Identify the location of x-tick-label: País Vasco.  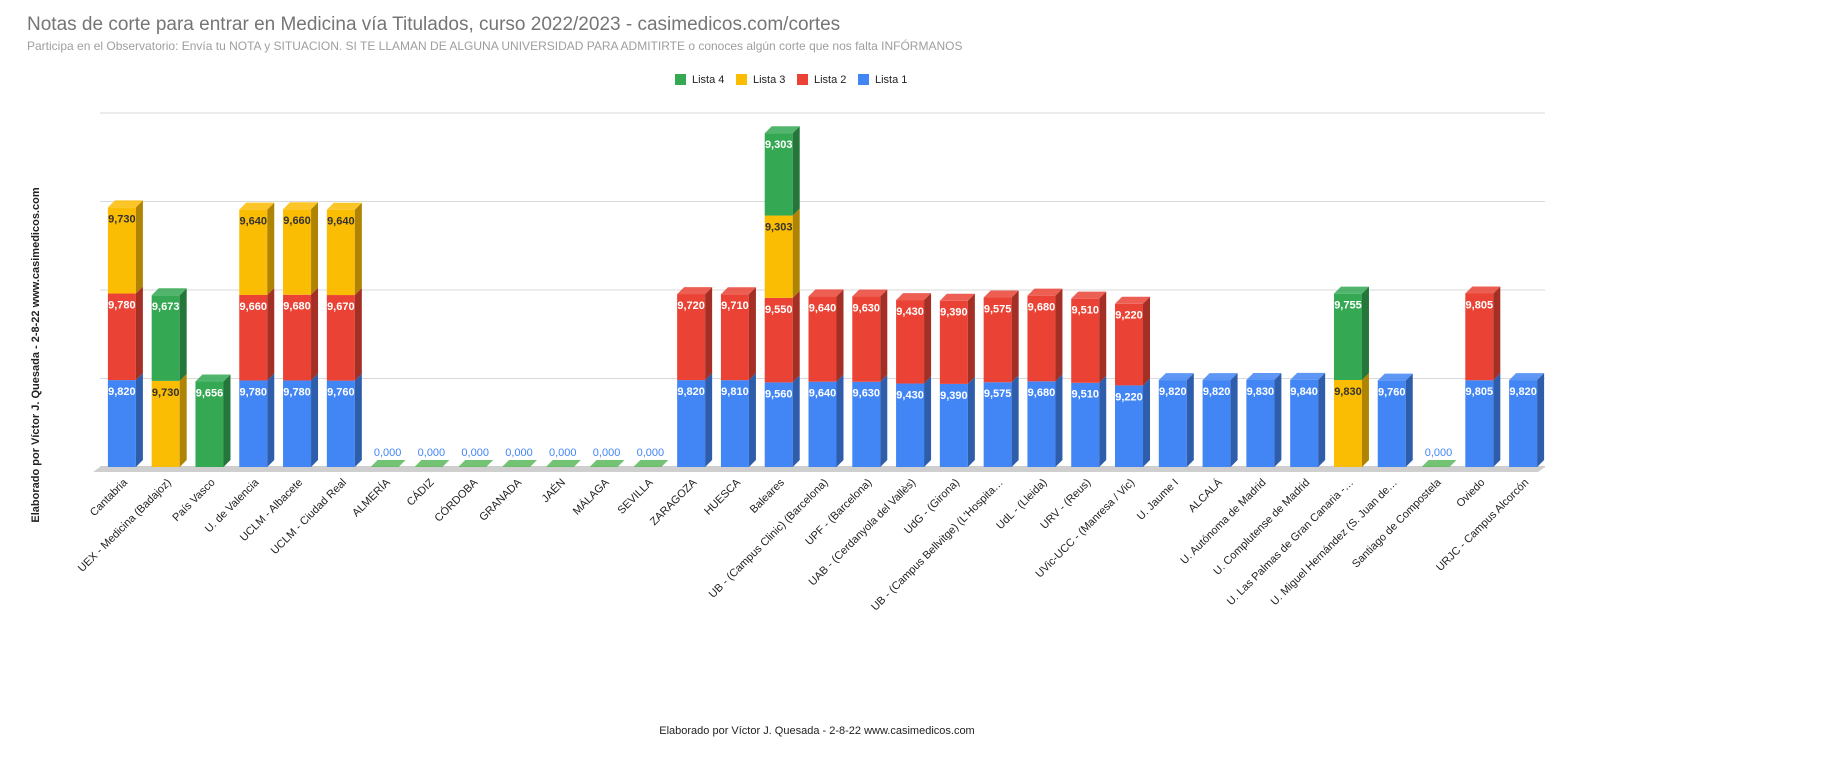
(193, 500).